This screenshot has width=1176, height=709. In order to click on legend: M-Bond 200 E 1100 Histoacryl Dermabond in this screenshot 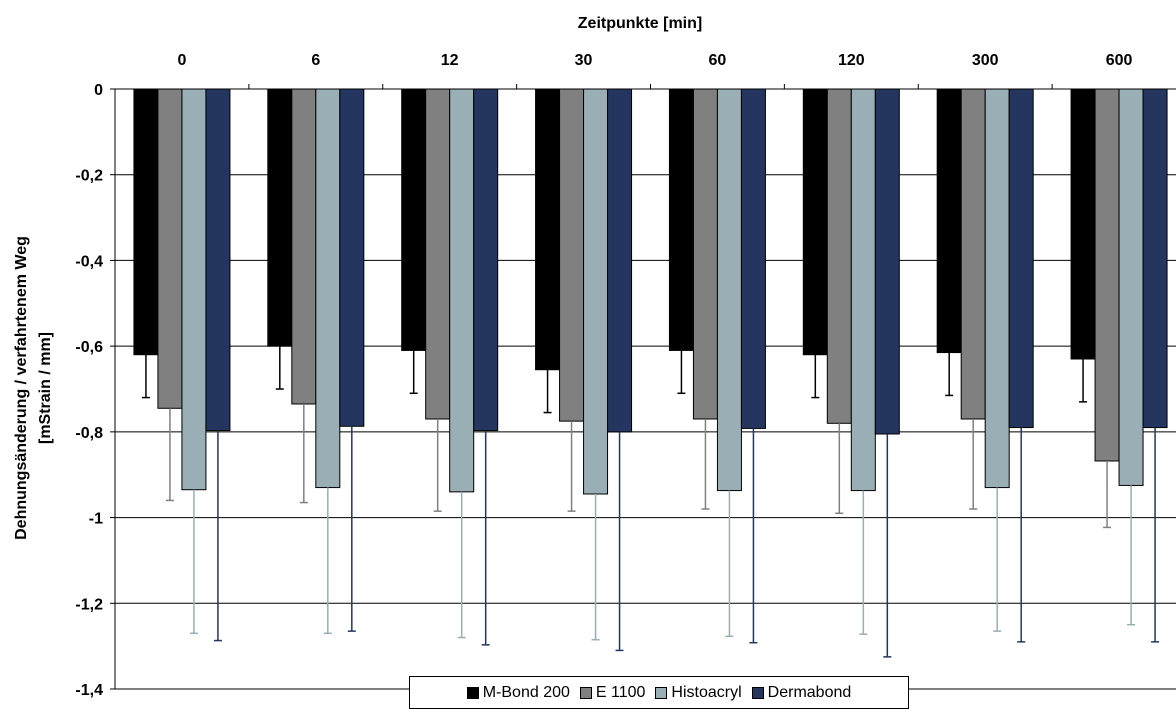, I will do `click(659, 692)`.